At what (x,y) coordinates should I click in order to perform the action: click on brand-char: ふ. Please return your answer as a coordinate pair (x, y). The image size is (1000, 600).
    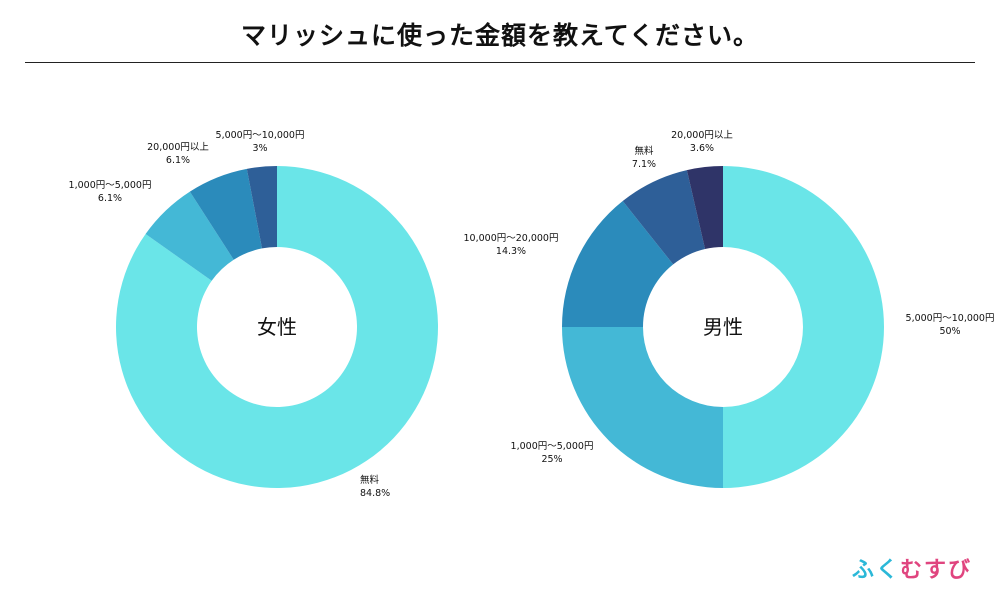
    Looking at the image, I should click on (863, 570).